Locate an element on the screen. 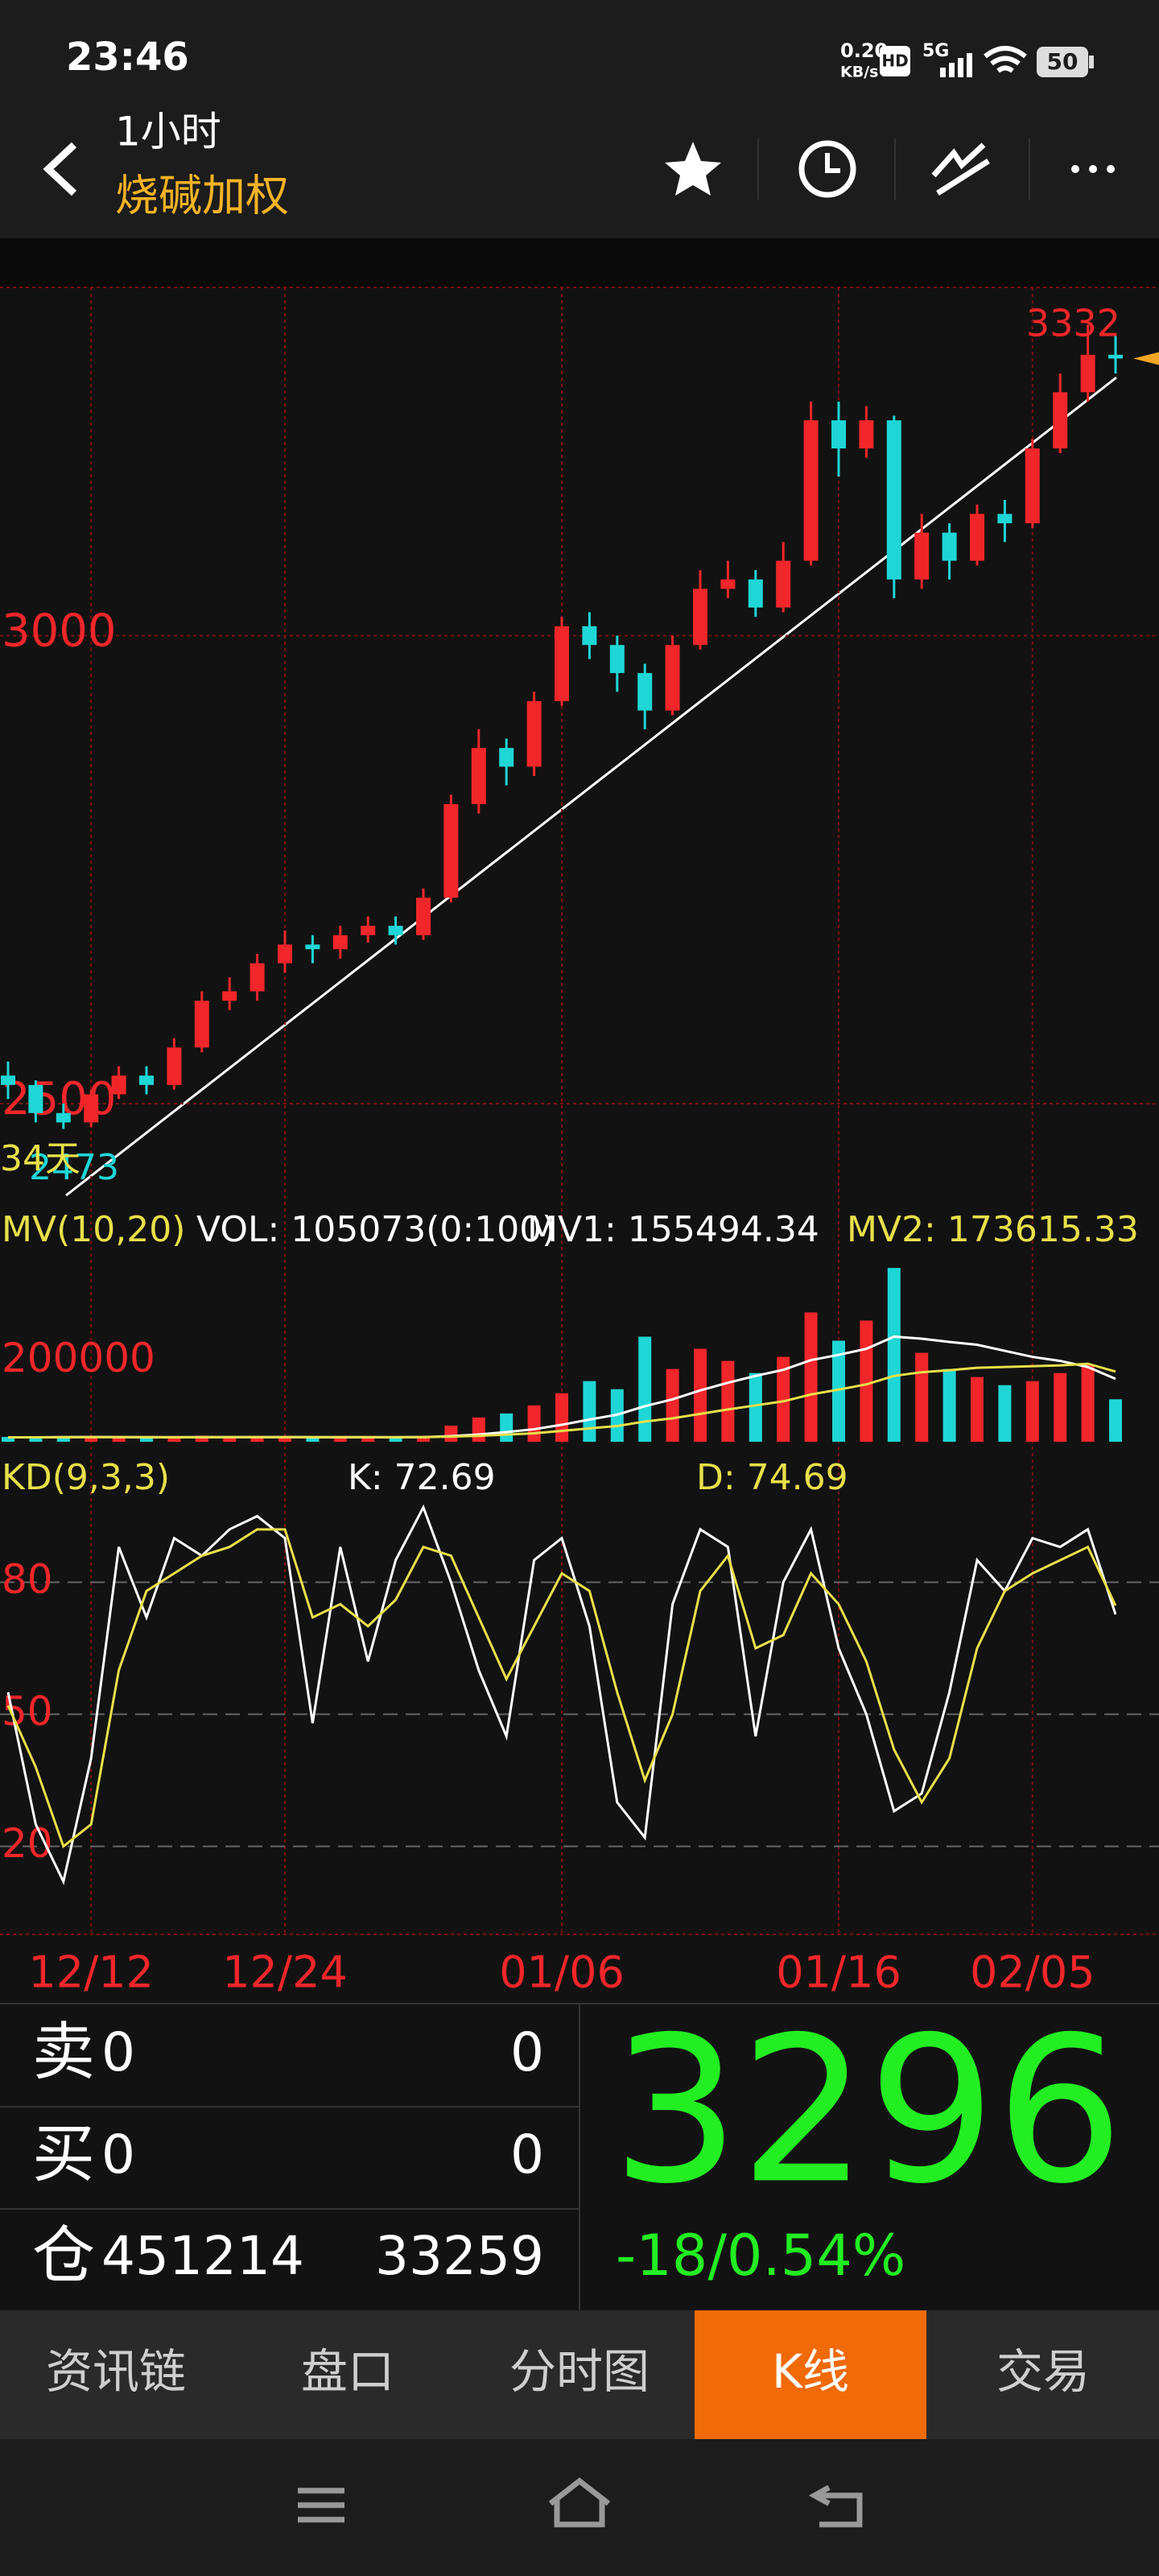  max-label: 3332 is located at coordinates (1073, 323).